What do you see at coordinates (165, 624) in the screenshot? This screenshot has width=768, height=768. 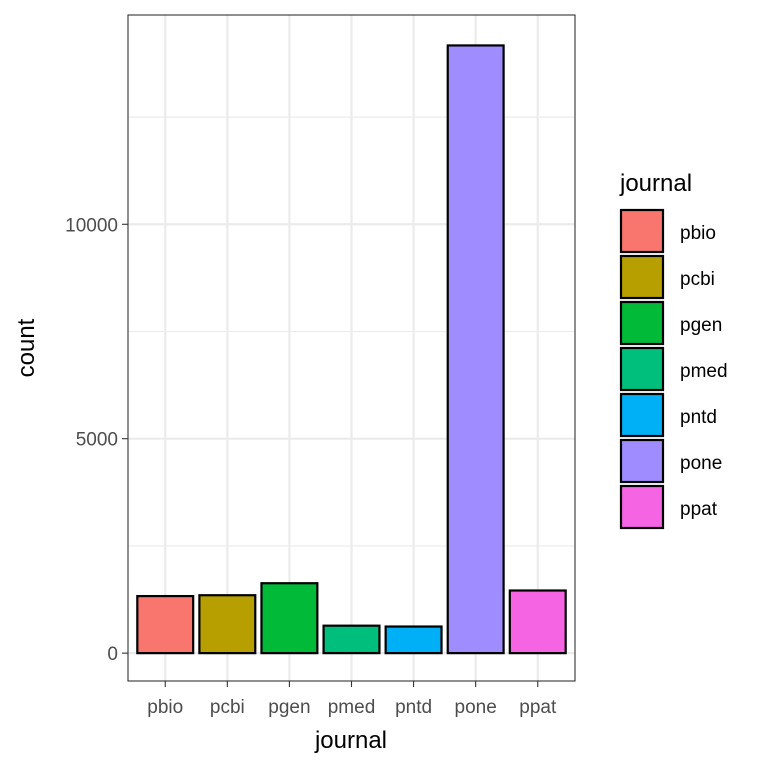 I see `bar-pbio` at bounding box center [165, 624].